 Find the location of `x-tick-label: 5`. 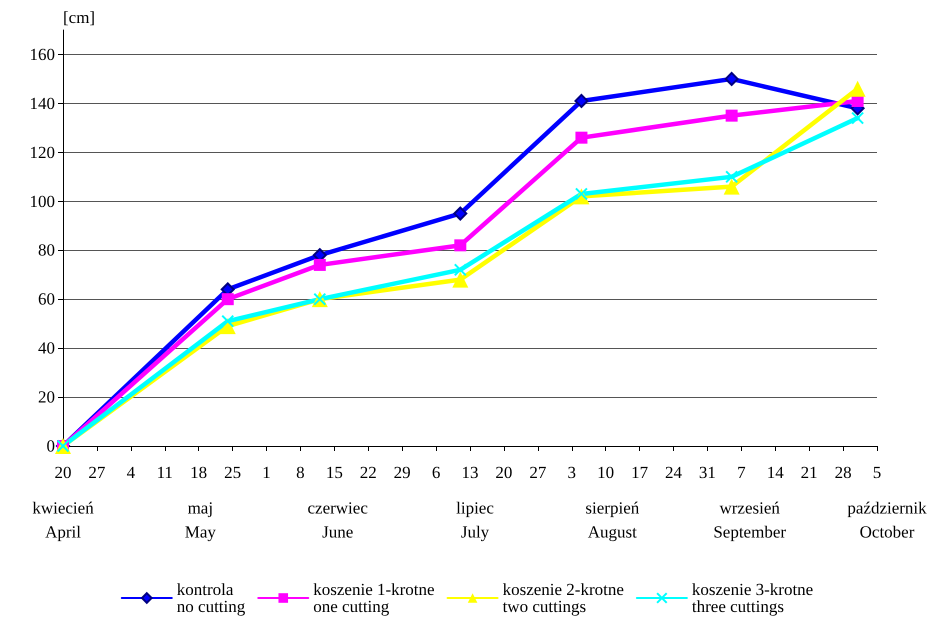

x-tick-label: 5 is located at coordinates (877, 472).